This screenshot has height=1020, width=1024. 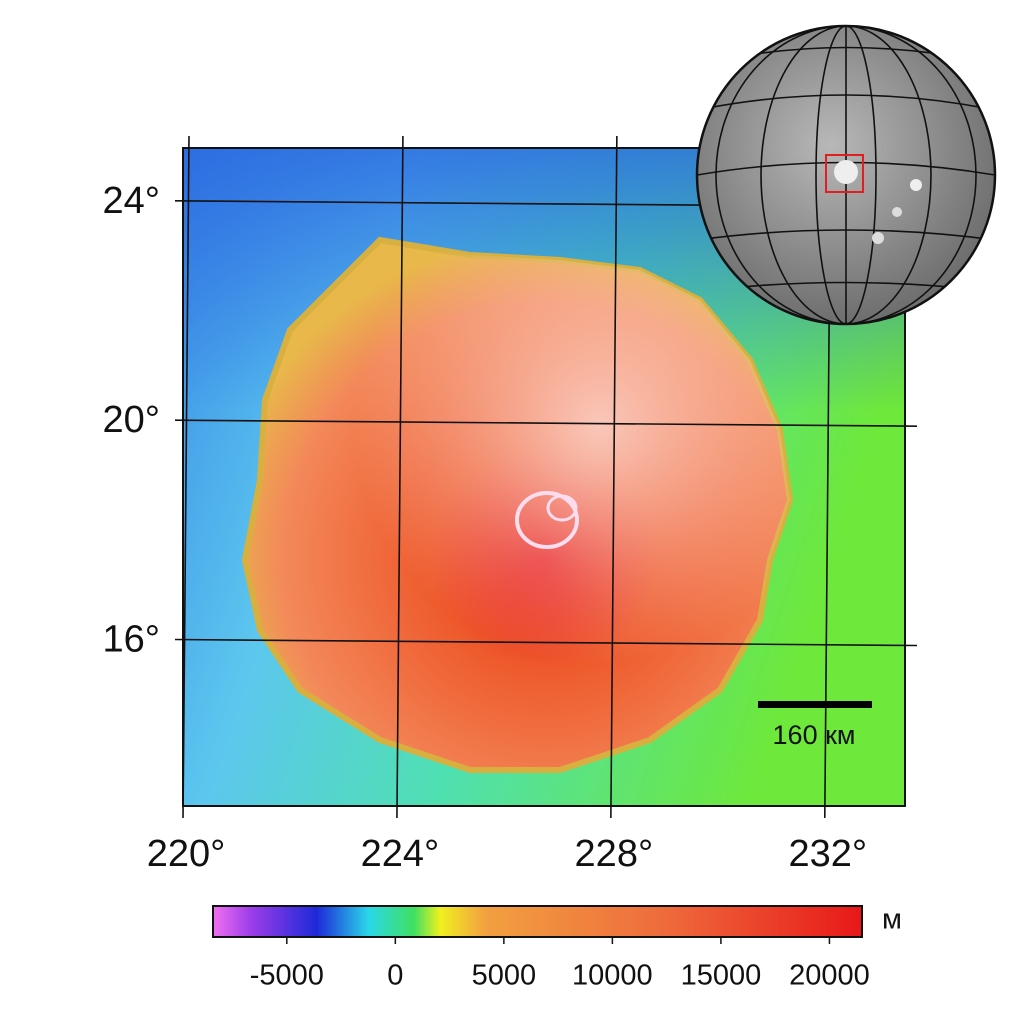 I want to click on lon-label: 220°, so click(x=186, y=854).